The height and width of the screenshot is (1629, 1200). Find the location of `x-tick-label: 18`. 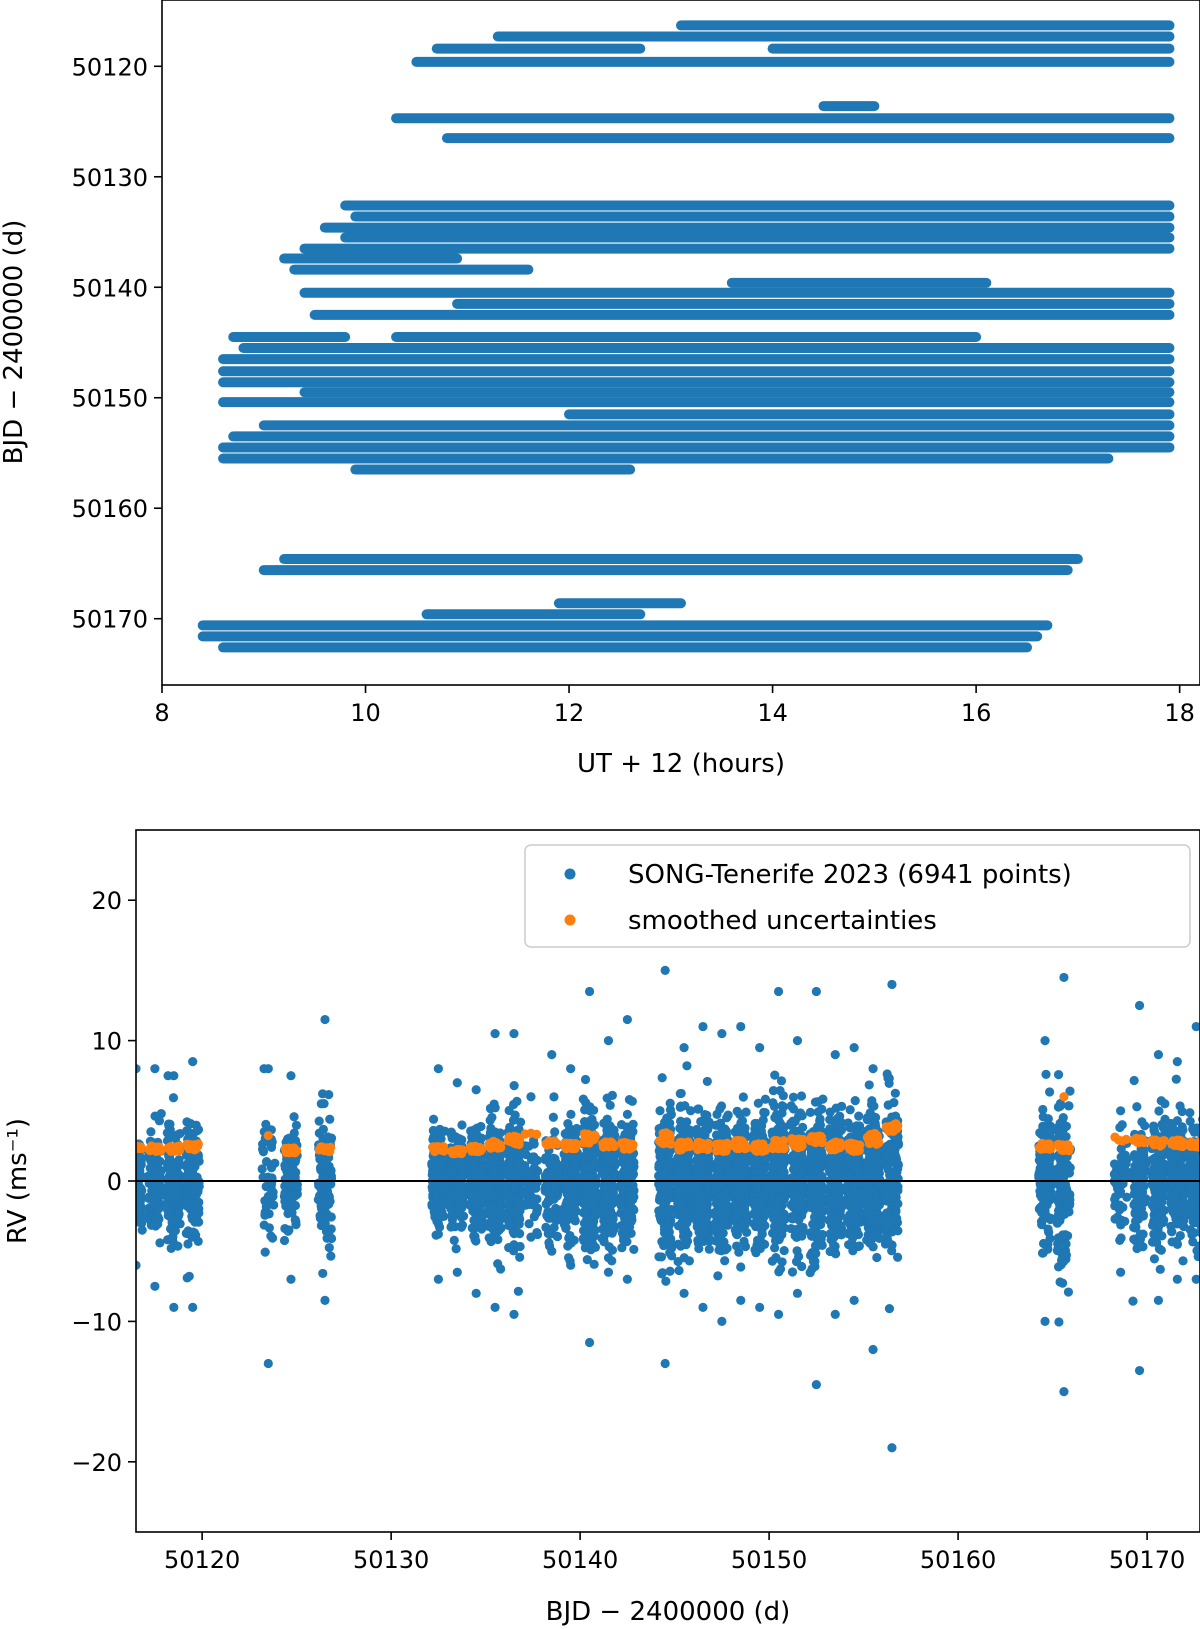

x-tick-label: 18 is located at coordinates (1179, 713).